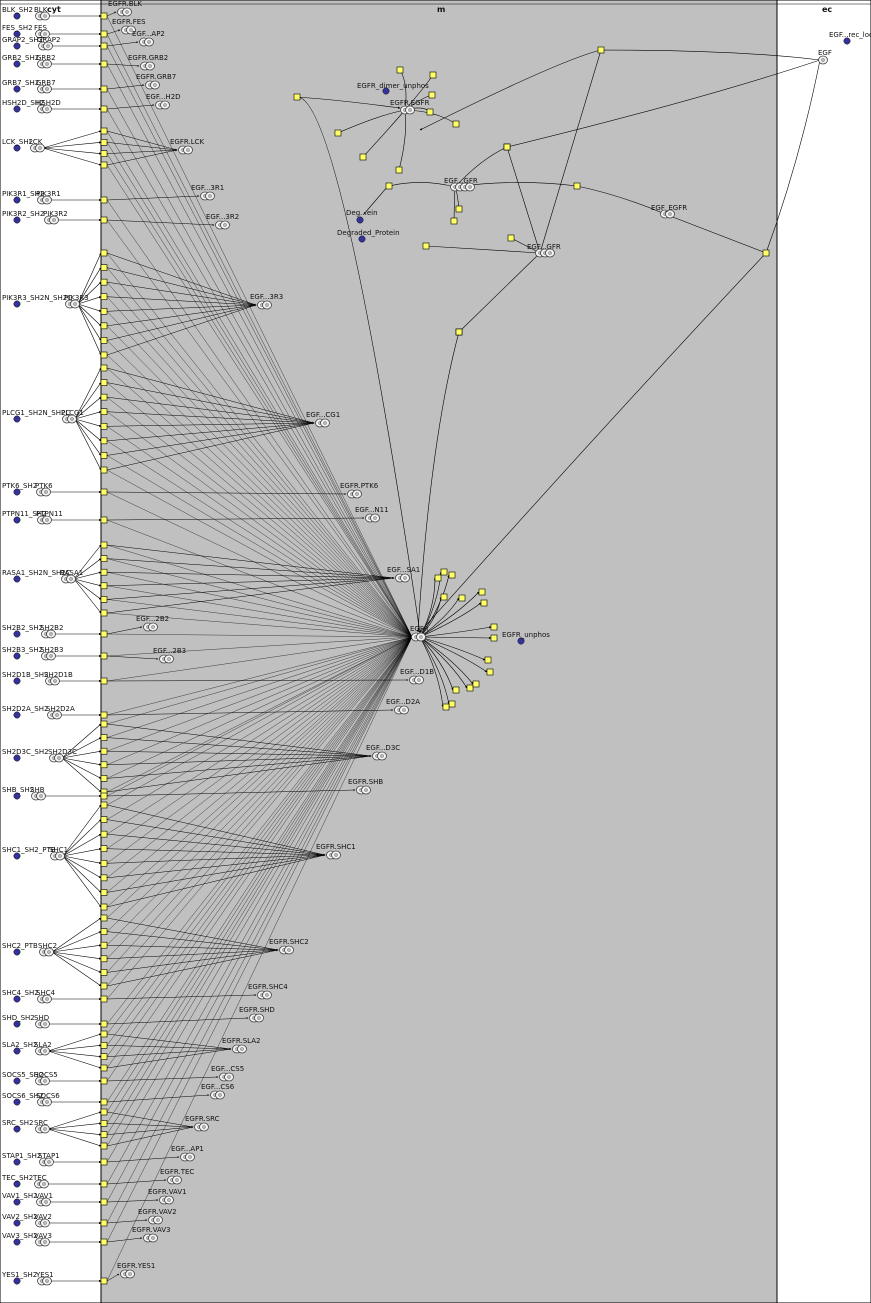 The image size is (871, 1303). Describe the element at coordinates (433, 75) in the screenshot. I see `dimer-node` at that location.